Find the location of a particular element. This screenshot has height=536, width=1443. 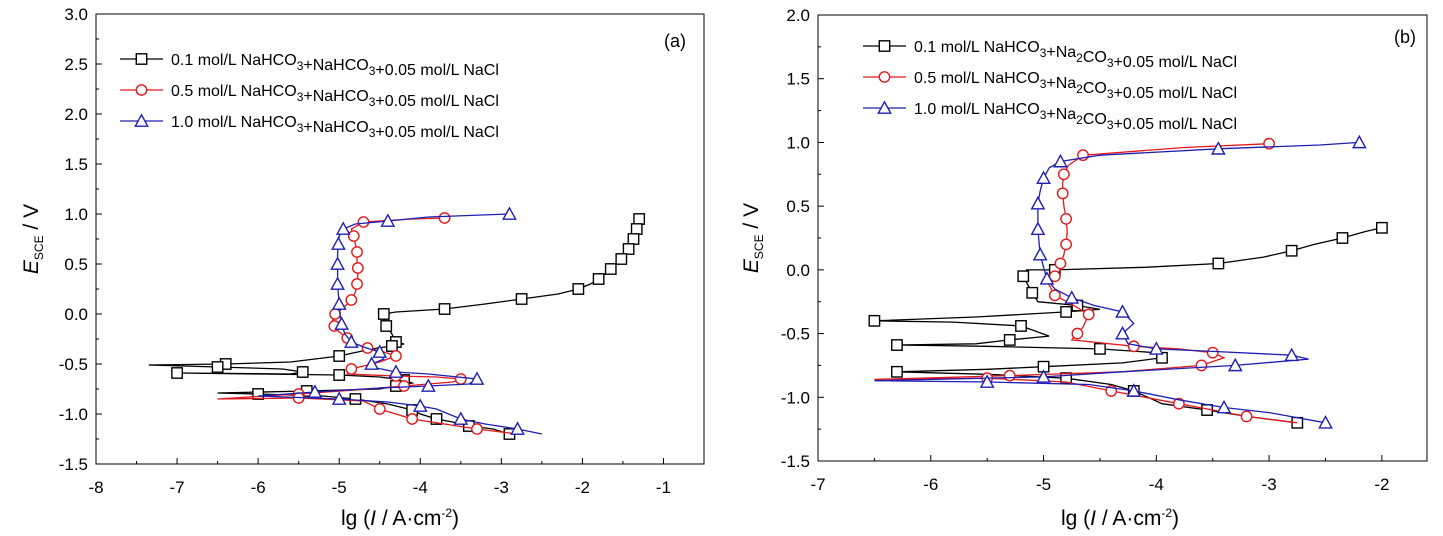

legend-label-1: 0.1 mol/L NaHCO3+Na2CO3+0.05 mol/L NaCl is located at coordinates (1075, 55).